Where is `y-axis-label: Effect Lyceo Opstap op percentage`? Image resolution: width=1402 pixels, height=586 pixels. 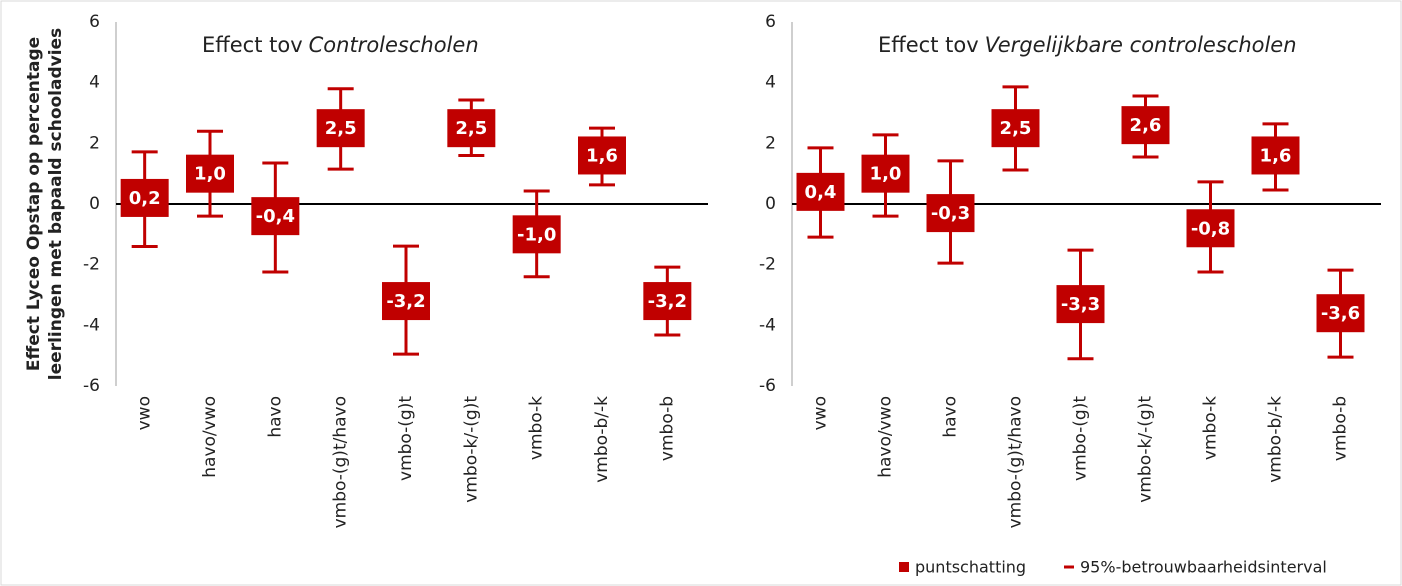
y-axis-label: Effect Lyceo Opstap op percentage is located at coordinates (34, 204).